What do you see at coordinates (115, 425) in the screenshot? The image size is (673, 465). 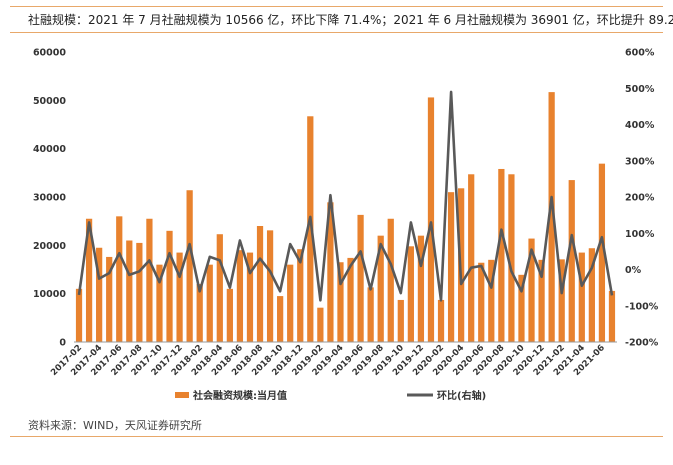 I see `source-note: 资料来源：WIND，天风证券研究所` at bounding box center [115, 425].